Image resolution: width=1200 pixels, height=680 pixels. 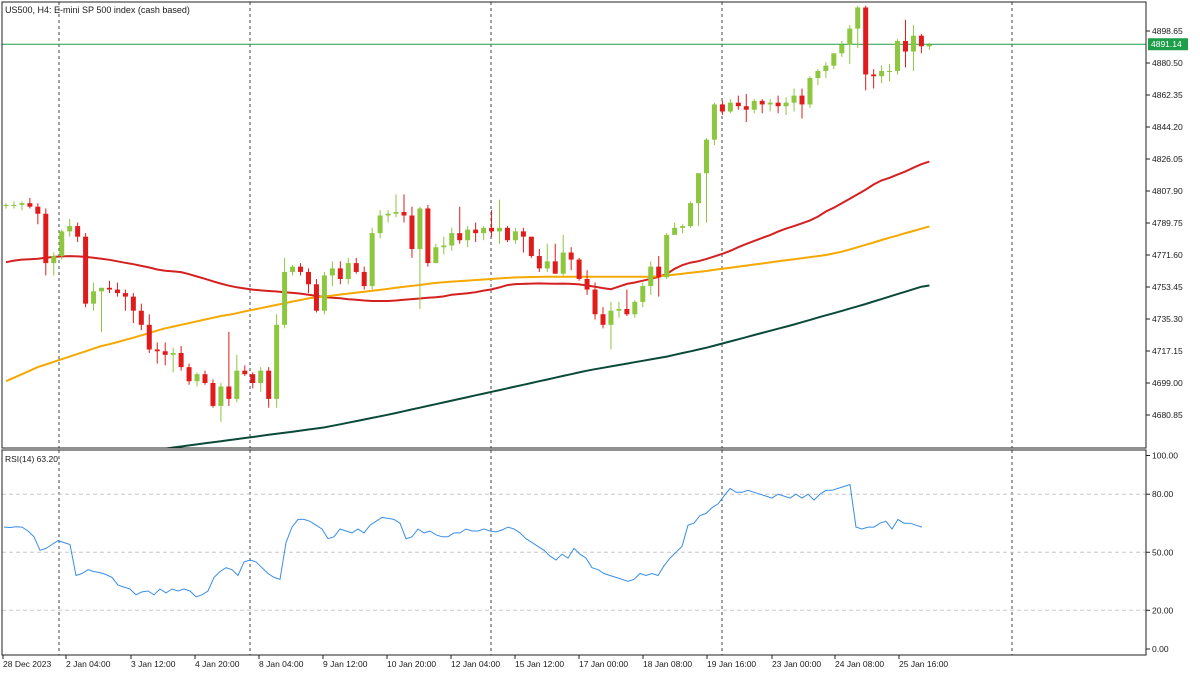 I want to click on price-axis-label: 4807.90, so click(x=1167, y=191).